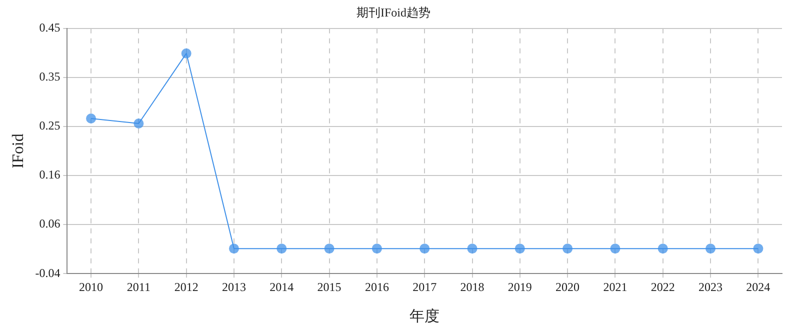  Describe the element at coordinates (662, 287) in the screenshot. I see `x-tick-label: 2022` at that location.